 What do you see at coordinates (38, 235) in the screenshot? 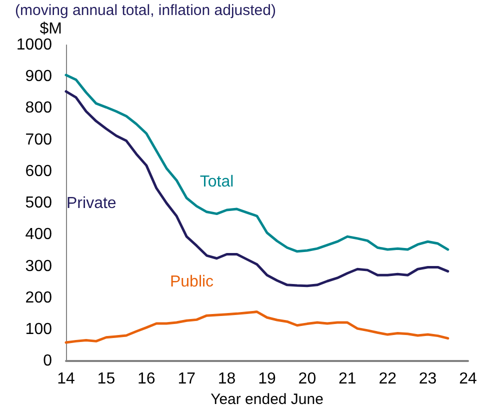
I see `y-tick-label: 400` at bounding box center [38, 235].